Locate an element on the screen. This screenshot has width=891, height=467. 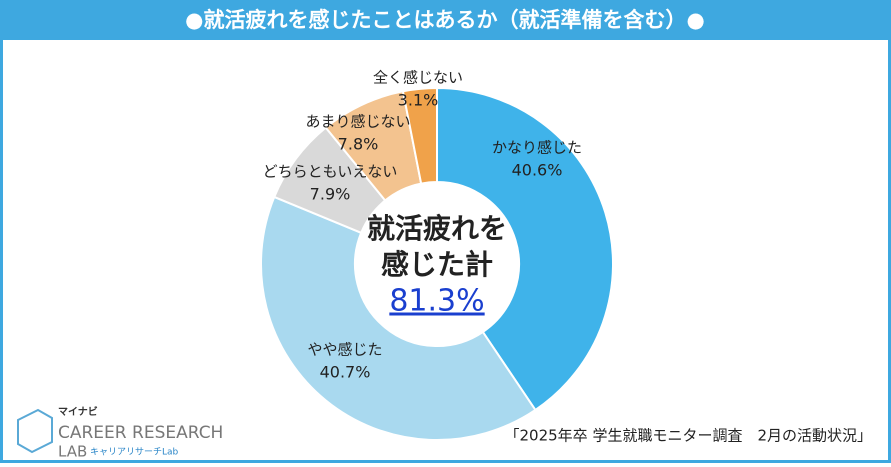
logo: マイナビ CAREER RESEARCH LAB キャリアリサーチLab is located at coordinates (120, 433).